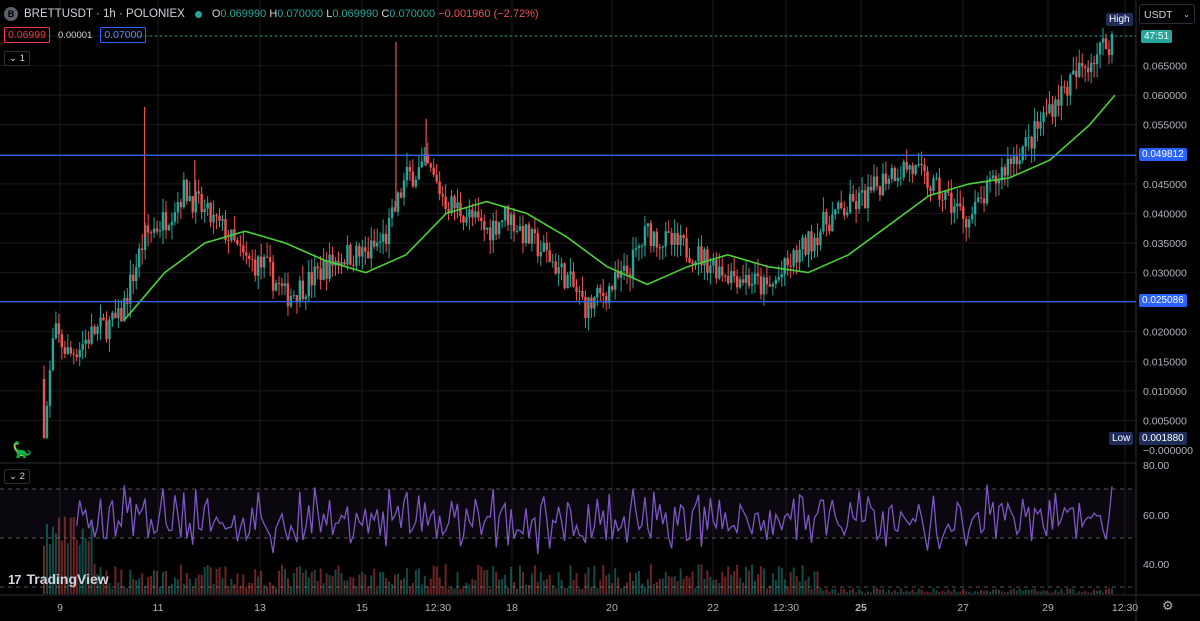 Image resolution: width=1200 pixels, height=621 pixels. I want to click on currency-selector: USDT ⌄, so click(1167, 14).